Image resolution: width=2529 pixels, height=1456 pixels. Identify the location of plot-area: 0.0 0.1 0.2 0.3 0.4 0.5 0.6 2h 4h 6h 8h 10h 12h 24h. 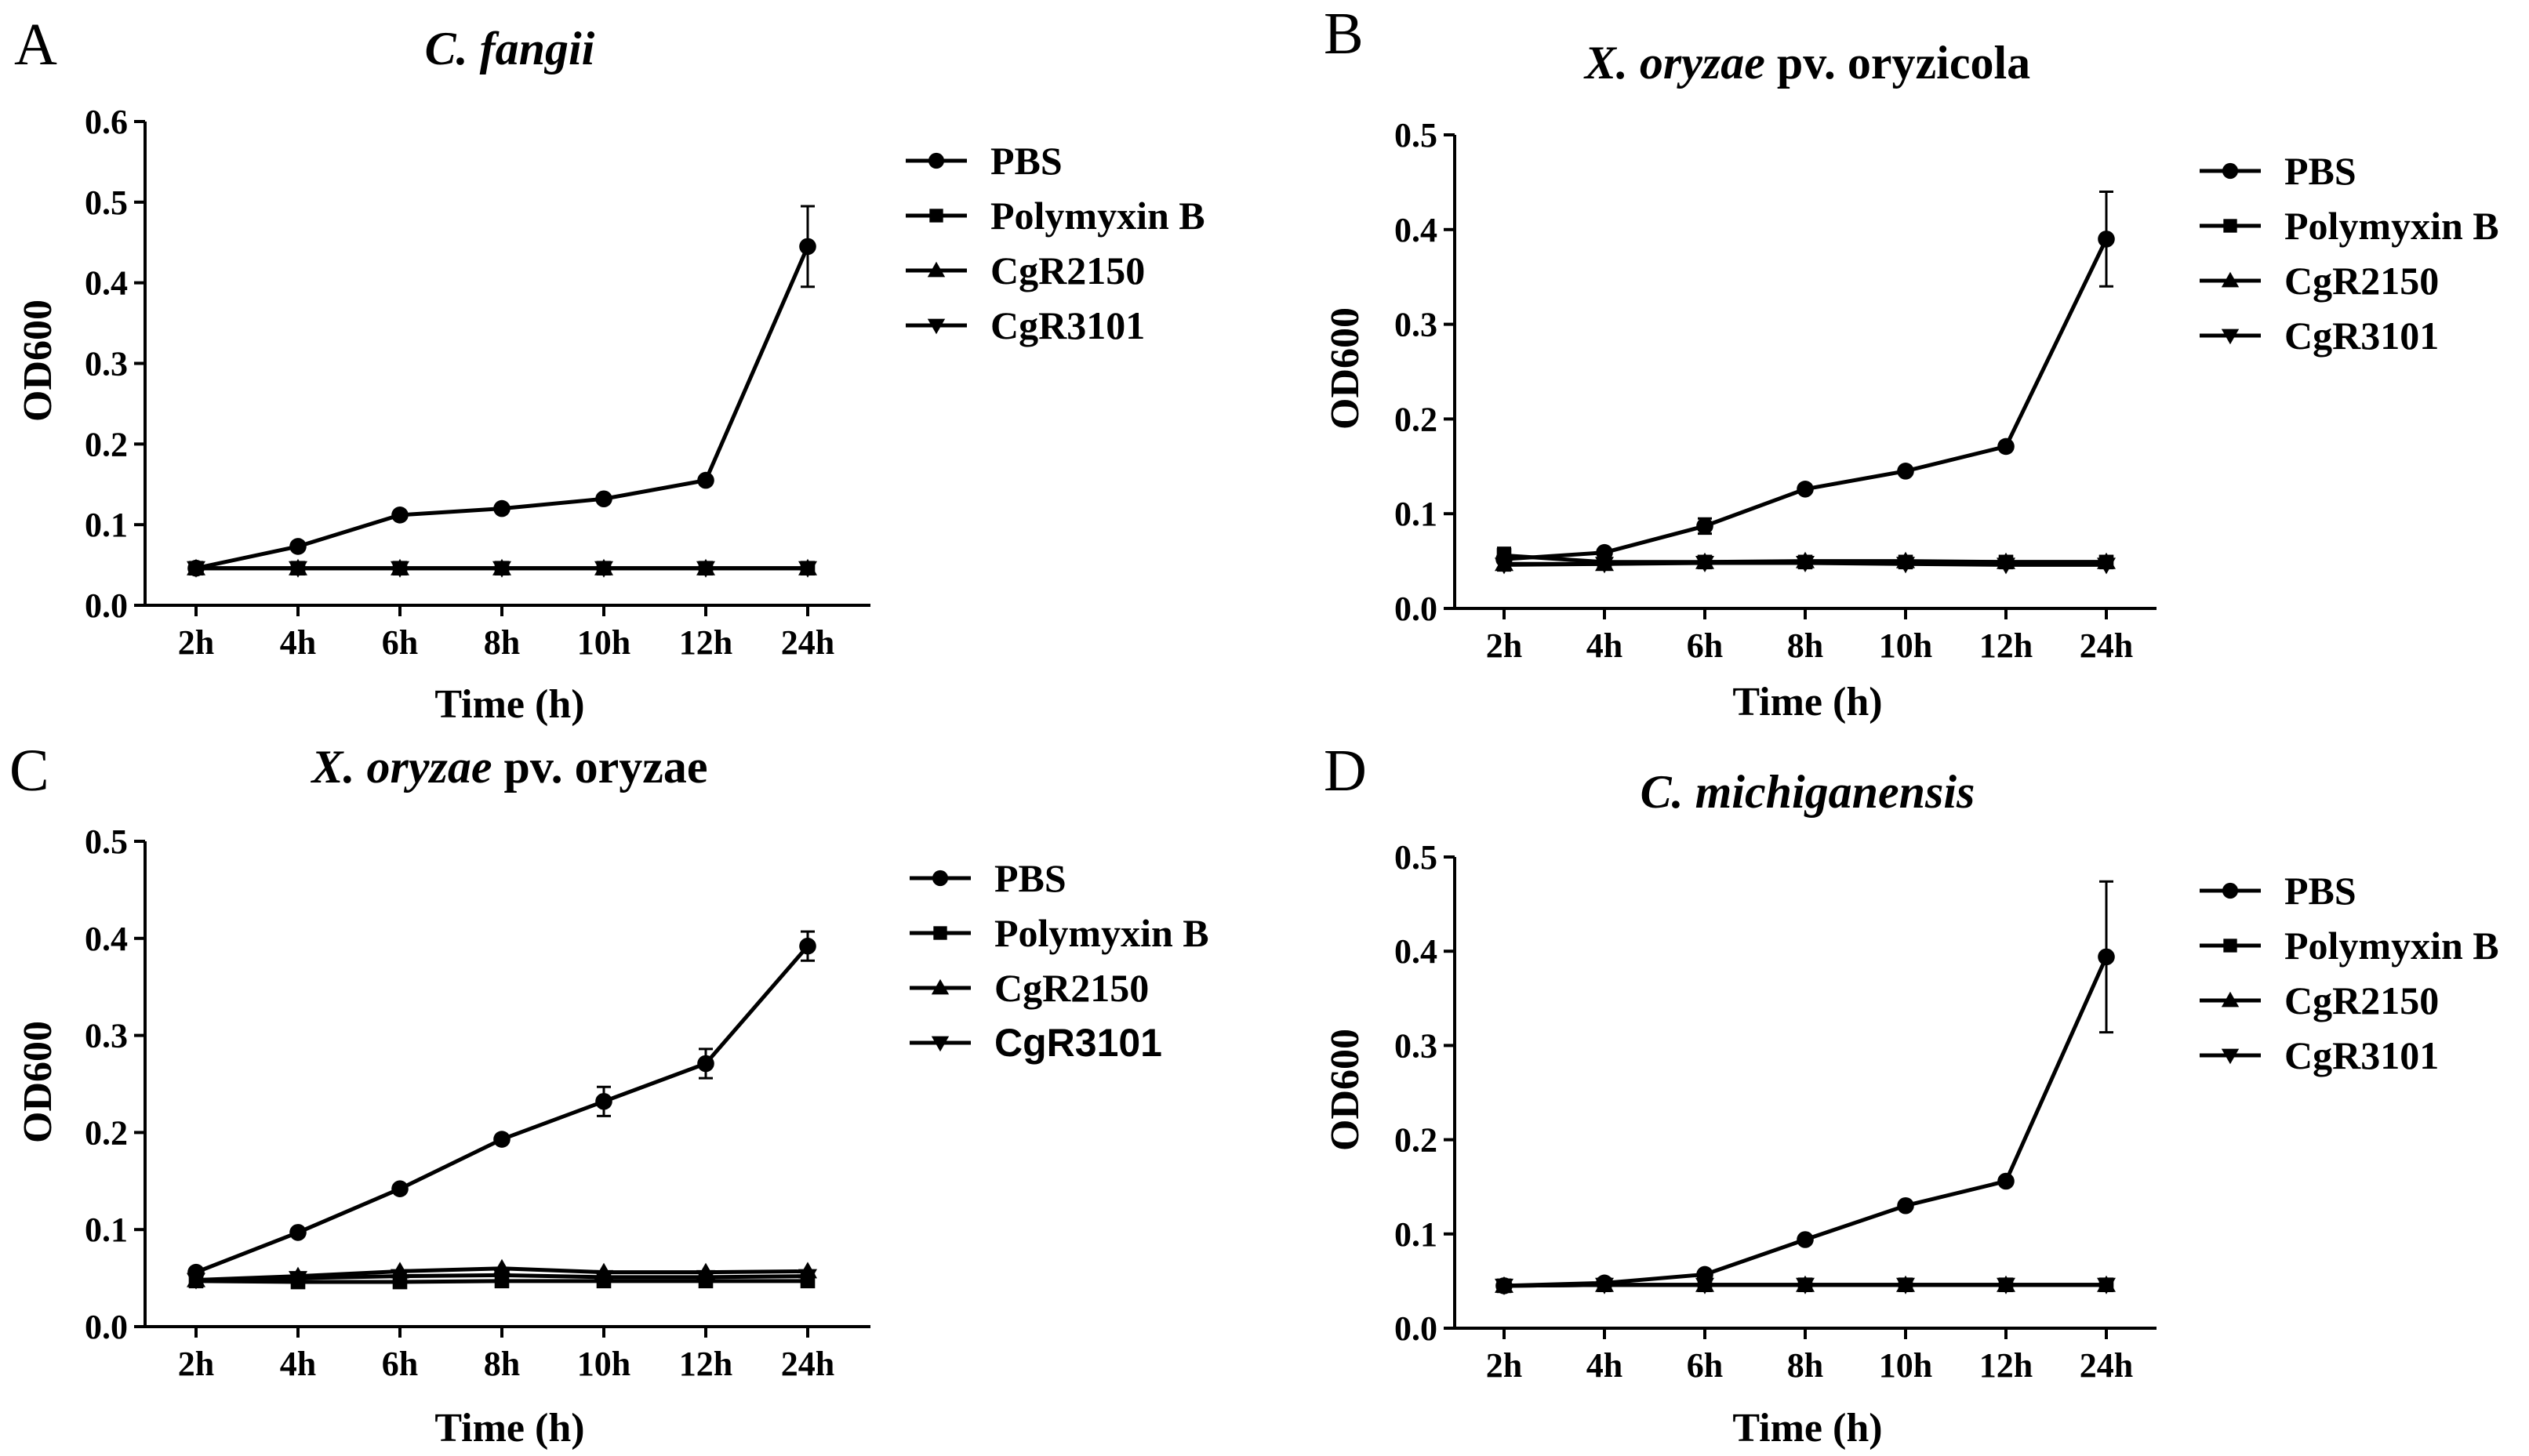
(478, 382).